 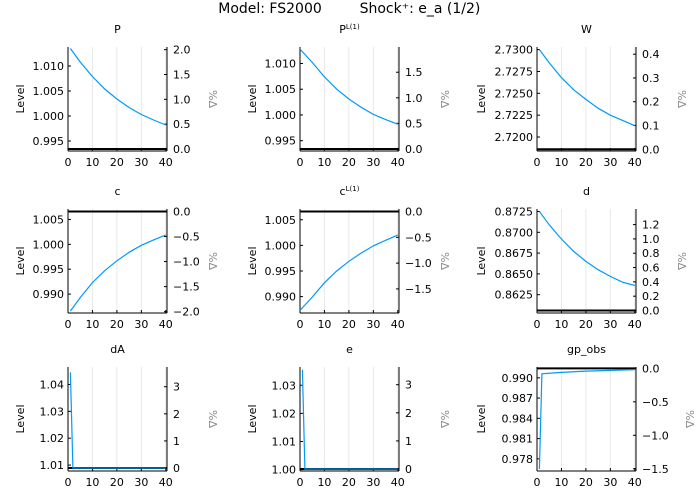 What do you see at coordinates (586, 349) in the screenshot?
I see `subplot-title: gp_obs` at bounding box center [586, 349].